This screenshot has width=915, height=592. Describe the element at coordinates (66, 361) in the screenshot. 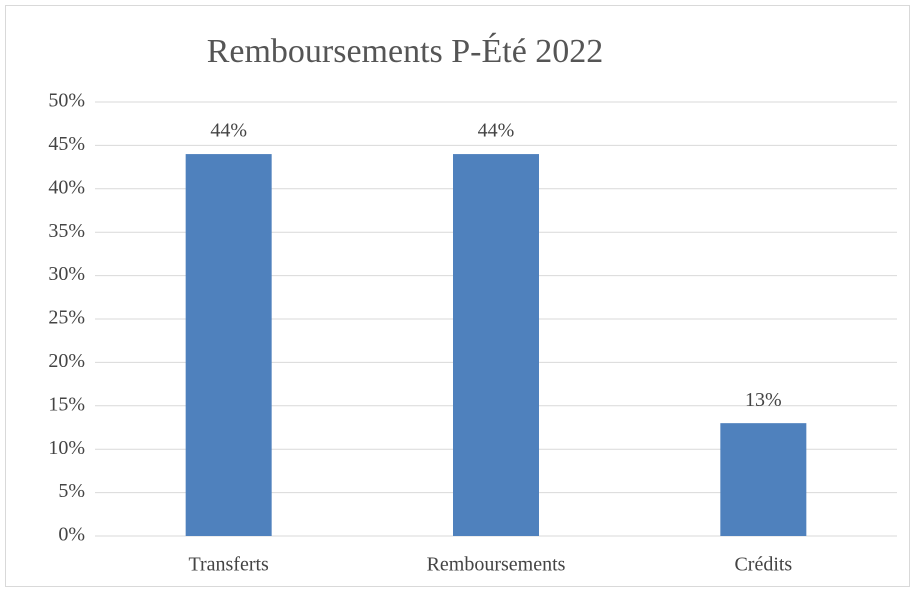

I see `y-tick-label: 20%` at that location.